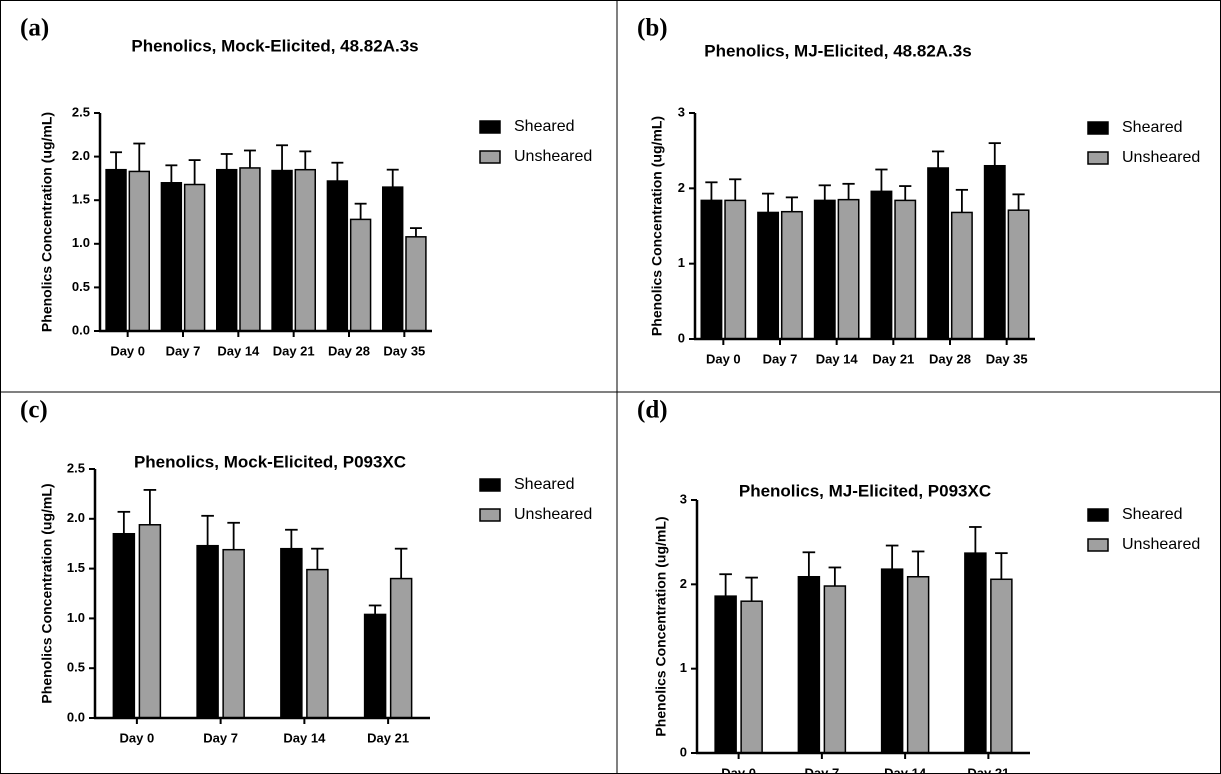  What do you see at coordinates (837, 50) in the screenshot?
I see `chart-title: Phenolics, MJ-Elicited, 48.82A.3s` at bounding box center [837, 50].